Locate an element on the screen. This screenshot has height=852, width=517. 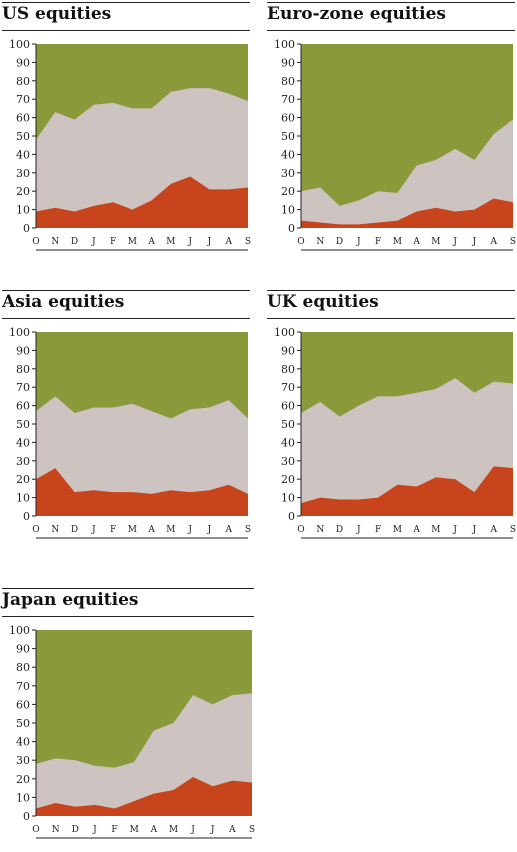
chart-title: US equities is located at coordinates (57, 14).